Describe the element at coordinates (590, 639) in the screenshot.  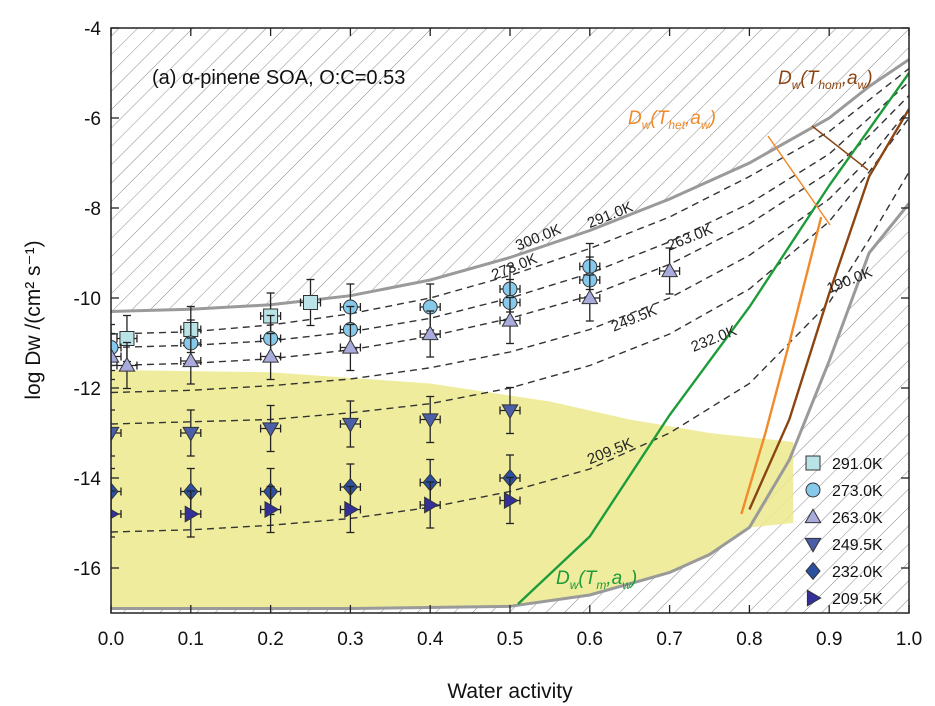
I see `x-tick-label: 0.6` at that location.